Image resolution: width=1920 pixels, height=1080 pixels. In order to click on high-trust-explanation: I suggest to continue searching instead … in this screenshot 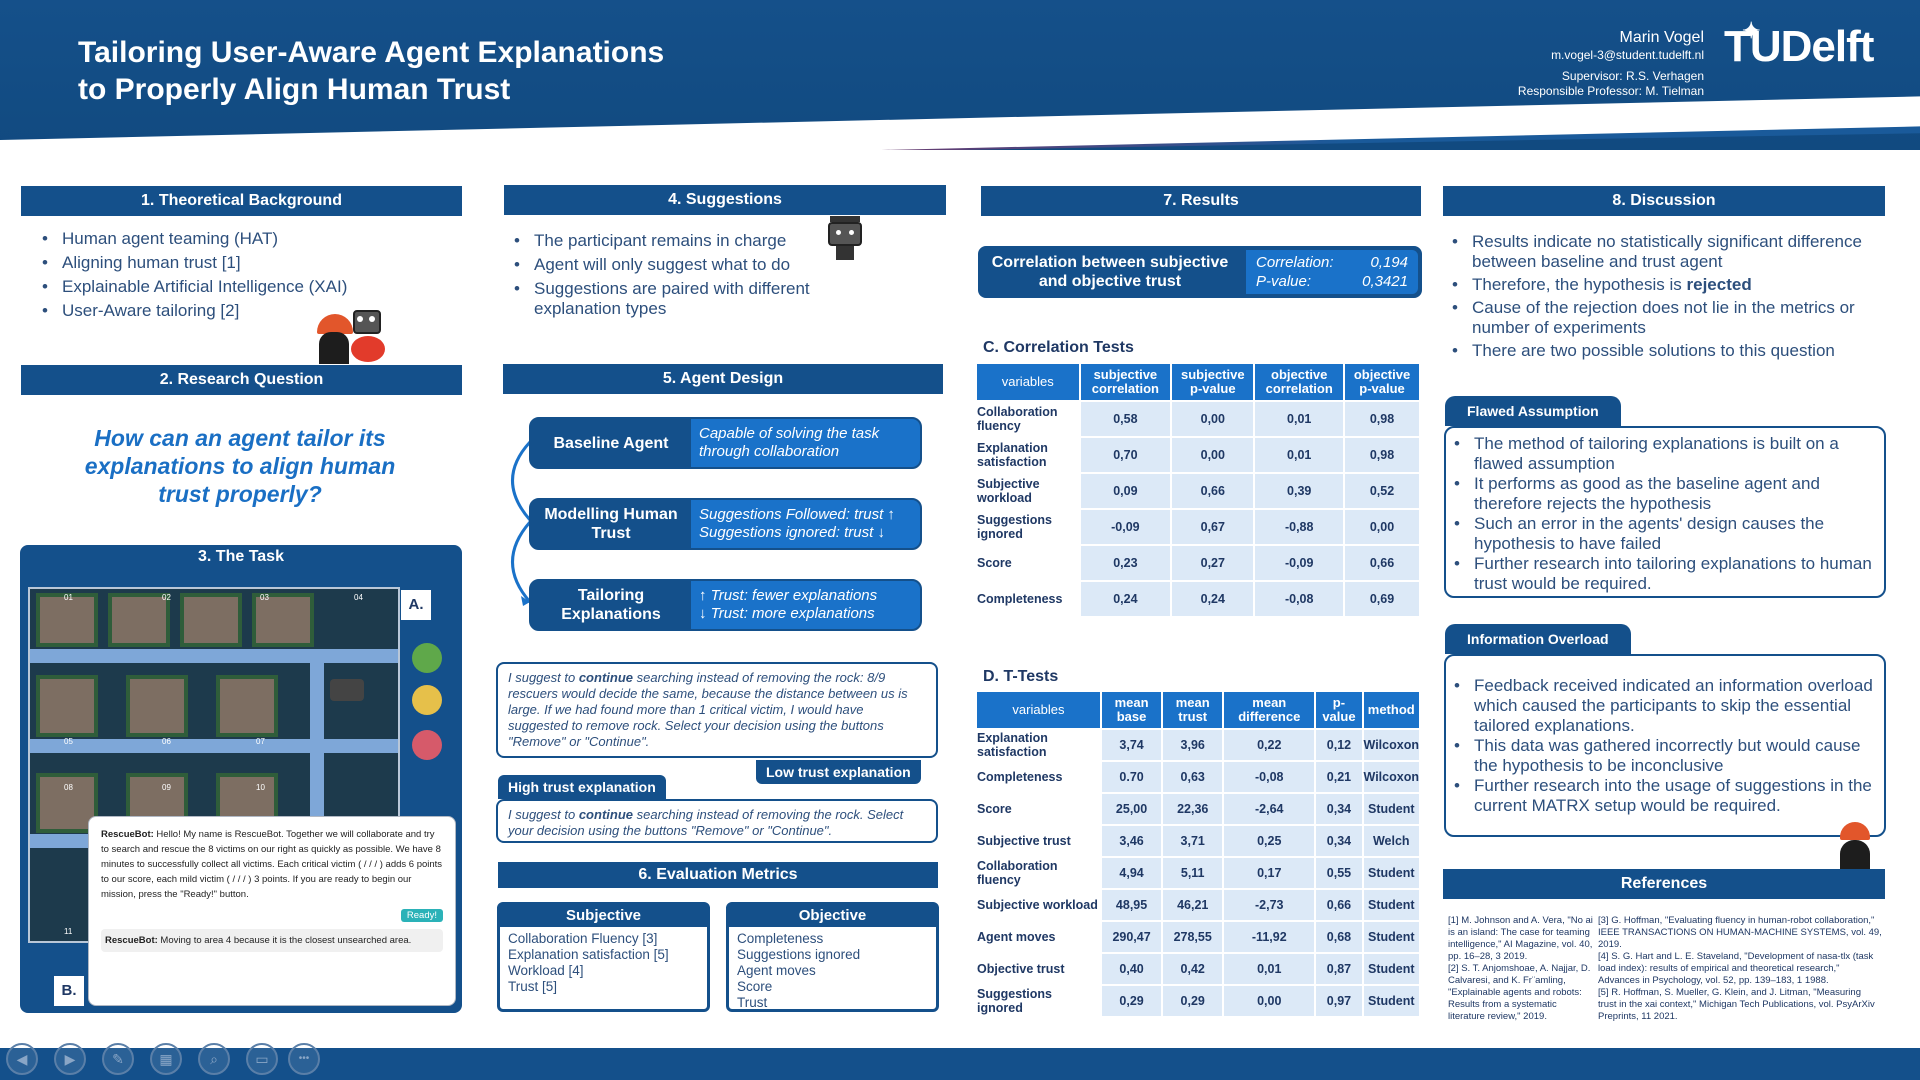, I will do `click(717, 821)`.